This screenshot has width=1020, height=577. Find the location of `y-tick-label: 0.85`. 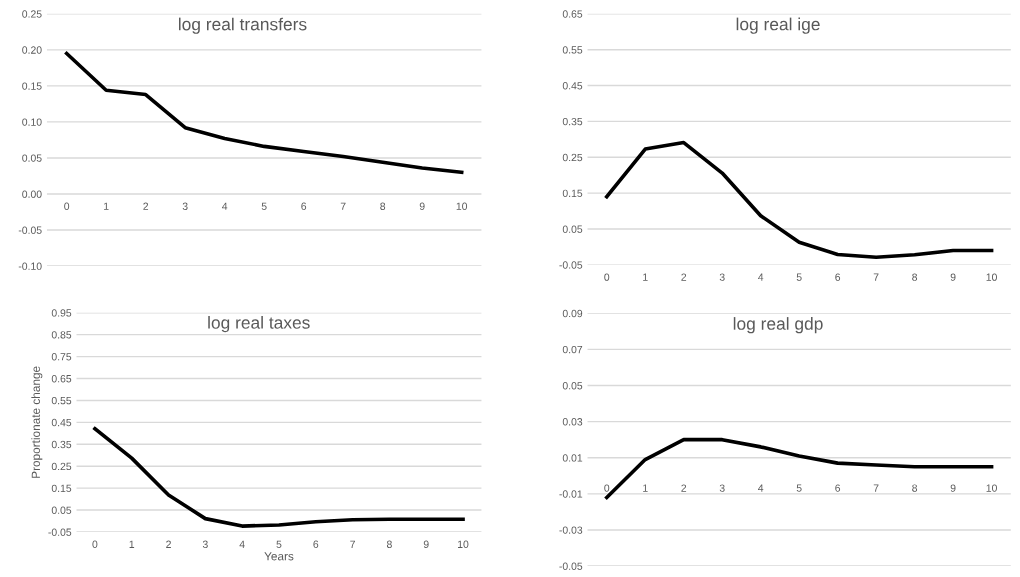

y-tick-label: 0.85 is located at coordinates (61, 335).